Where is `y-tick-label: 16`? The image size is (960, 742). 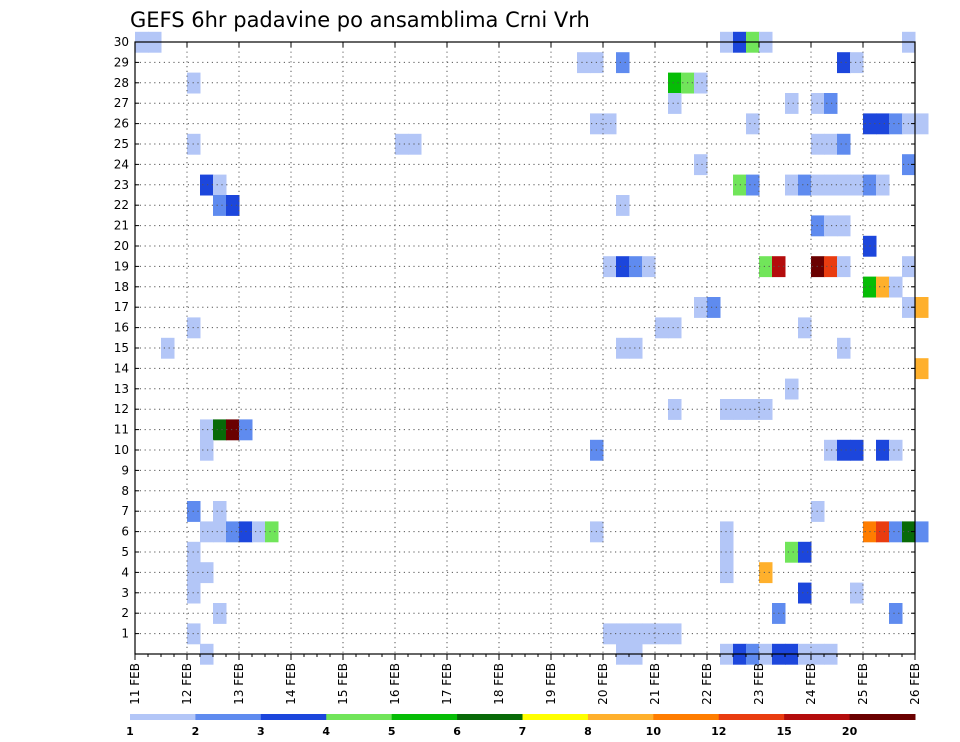
y-tick-label: 16 is located at coordinates (121, 328).